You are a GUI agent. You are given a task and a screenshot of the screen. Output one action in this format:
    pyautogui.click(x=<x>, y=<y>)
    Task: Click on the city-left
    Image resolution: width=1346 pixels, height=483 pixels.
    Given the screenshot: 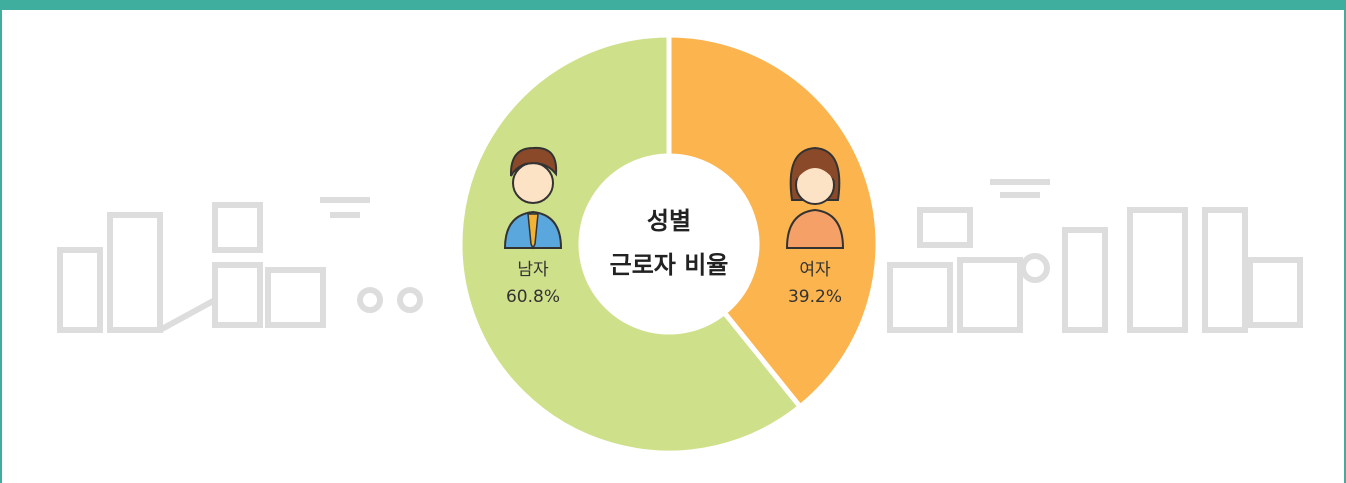 What is the action you would take?
    pyautogui.click(x=240, y=265)
    